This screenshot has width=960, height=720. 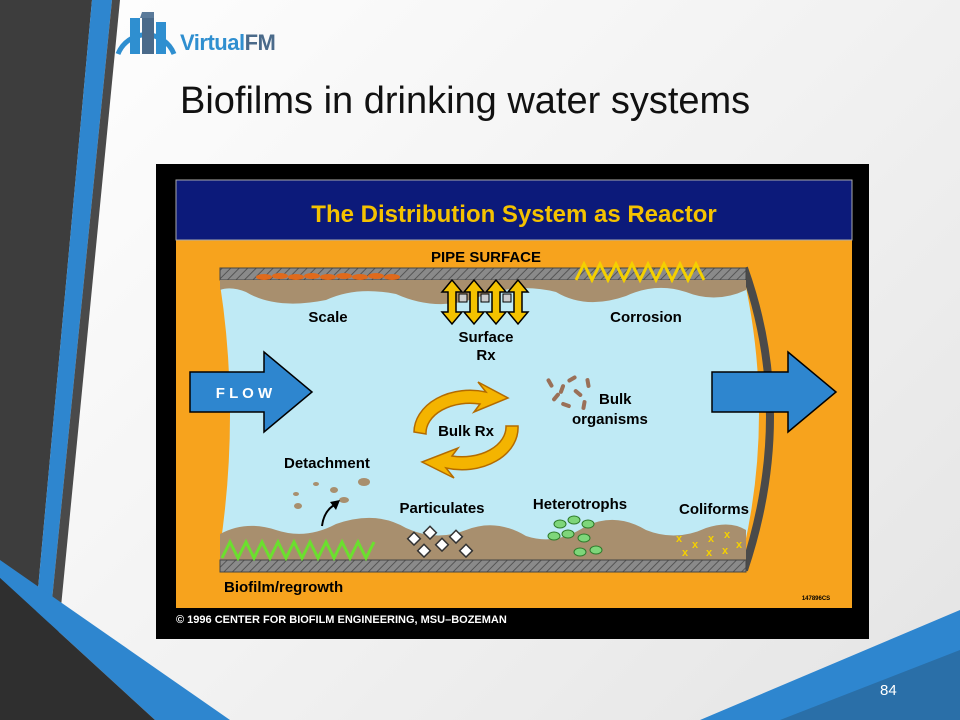 I want to click on virtualfm-logo, so click(x=212, y=31).